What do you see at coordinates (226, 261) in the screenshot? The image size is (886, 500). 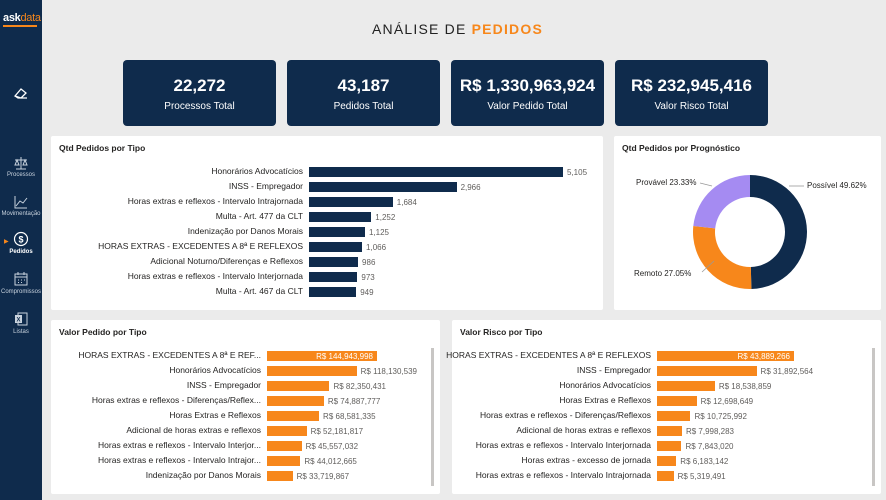 I see `bar-category-label: Adicional Noturno/Diferenças e Reflexos` at bounding box center [226, 261].